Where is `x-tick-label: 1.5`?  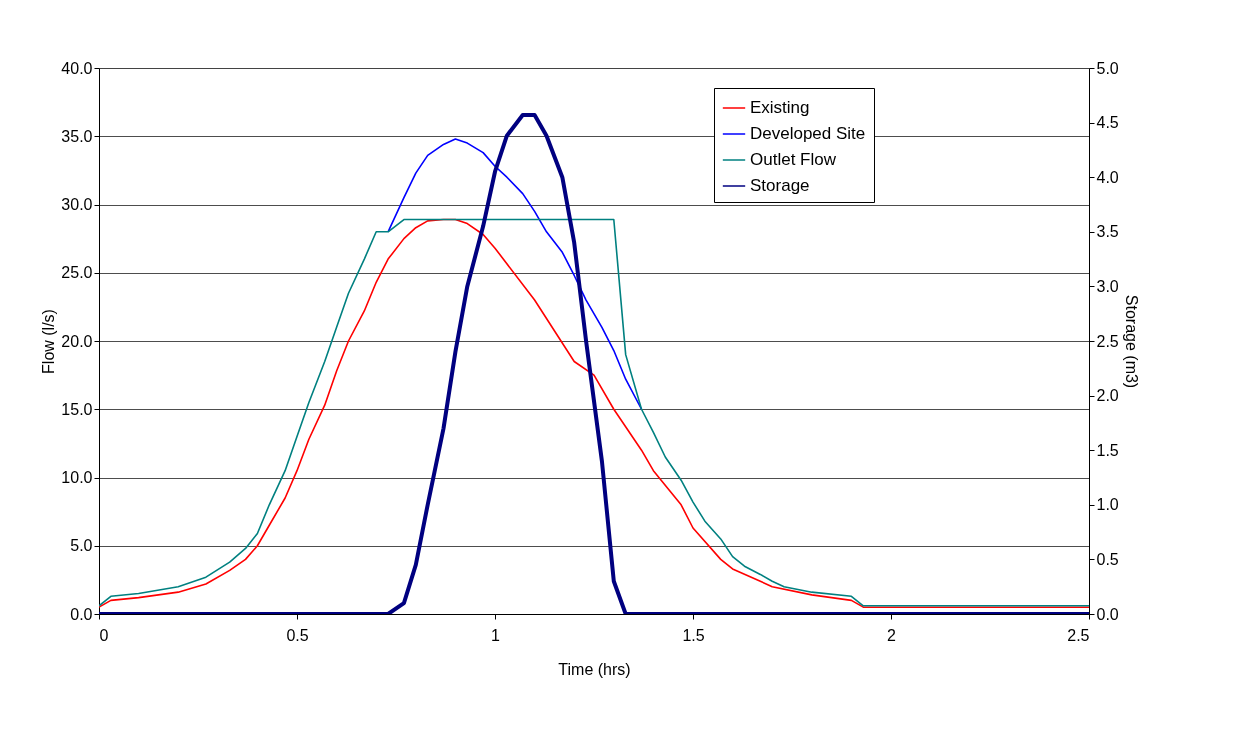
x-tick-label: 1.5 is located at coordinates (693, 635).